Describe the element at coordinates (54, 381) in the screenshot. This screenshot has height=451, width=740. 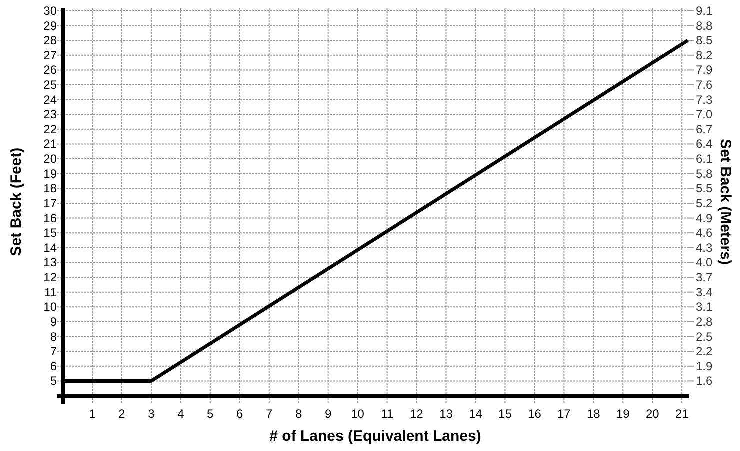
I see `y-tick-label: 5` at that location.